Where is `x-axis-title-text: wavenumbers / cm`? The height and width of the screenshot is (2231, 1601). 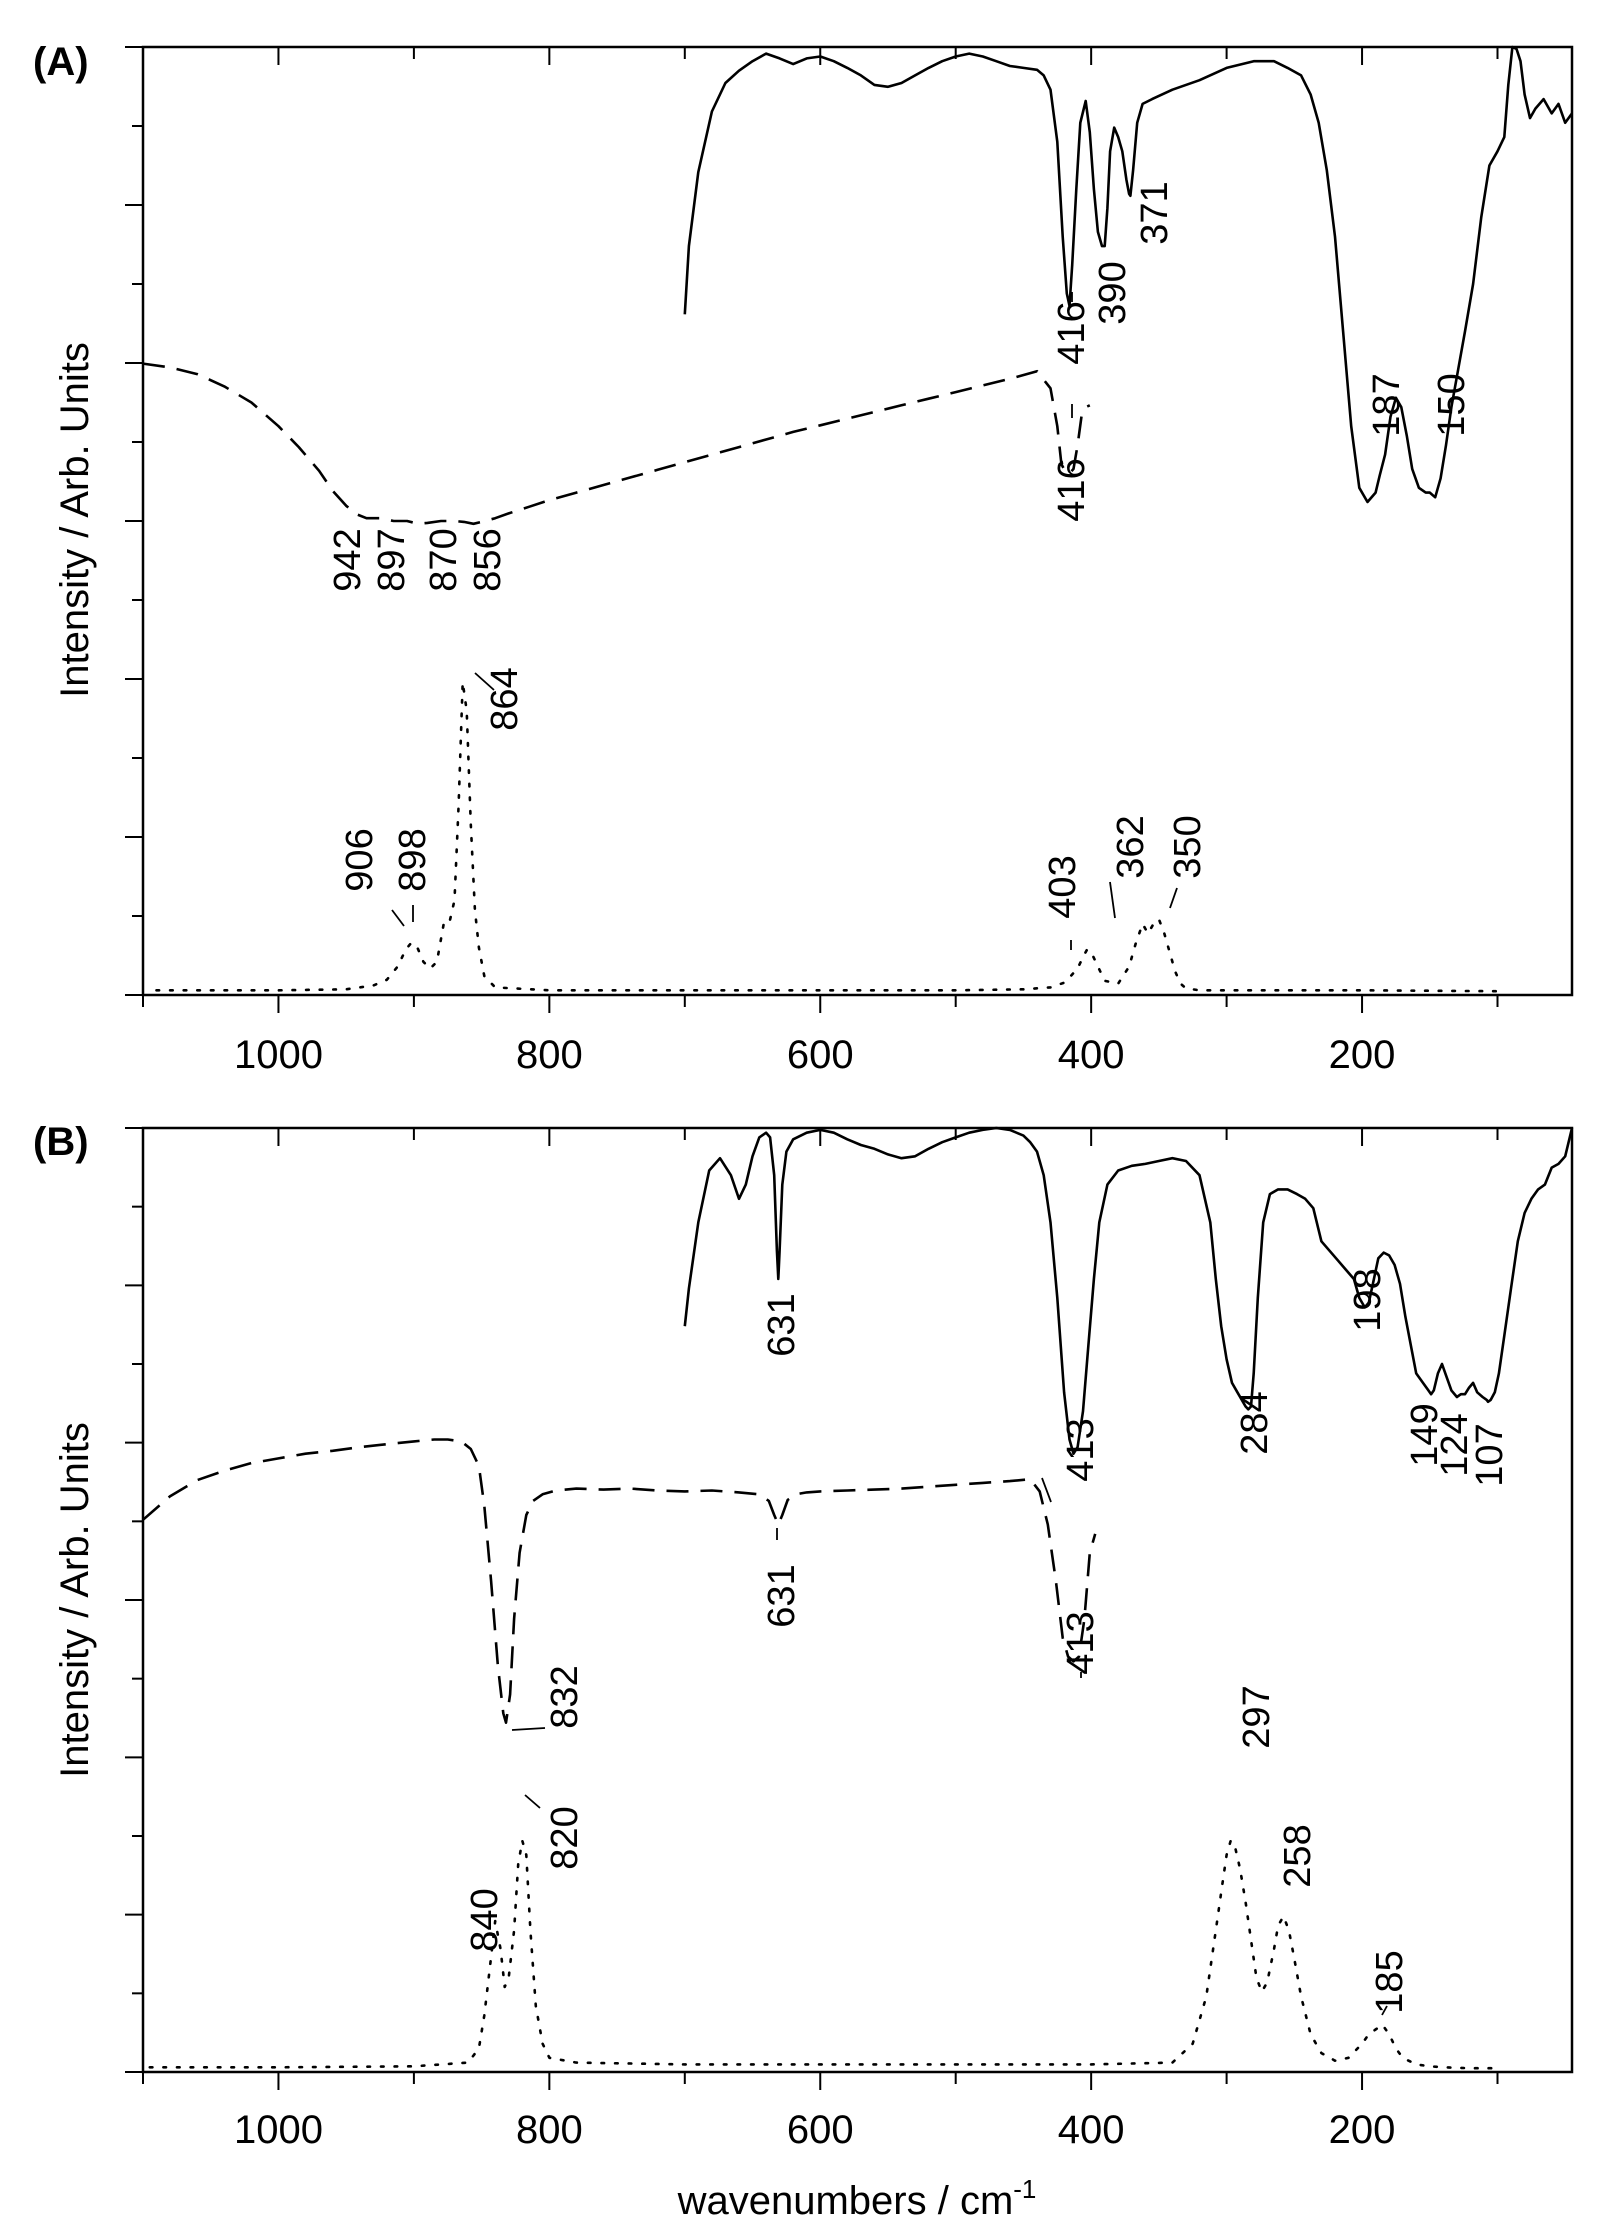 x-axis-title-text: wavenumbers / cm is located at coordinates (845, 2201).